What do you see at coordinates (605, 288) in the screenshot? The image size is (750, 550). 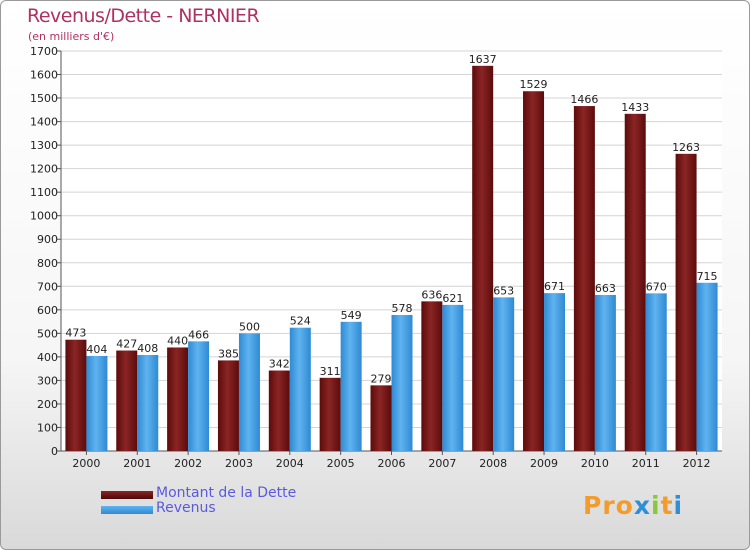 I see `data-label-revenue: 663` at bounding box center [605, 288].